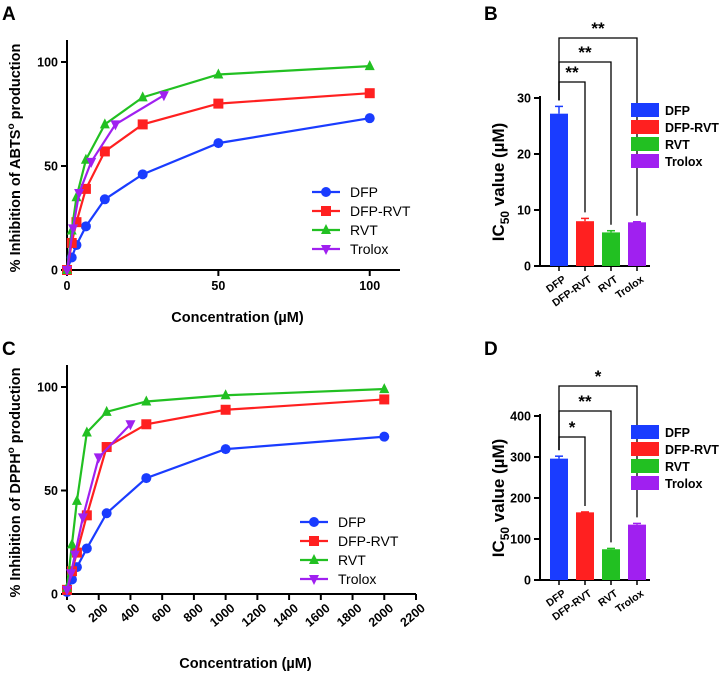 The image size is (726, 680). What do you see at coordinates (369, 286) in the screenshot?
I see `x-tick-label: 100` at bounding box center [369, 286].